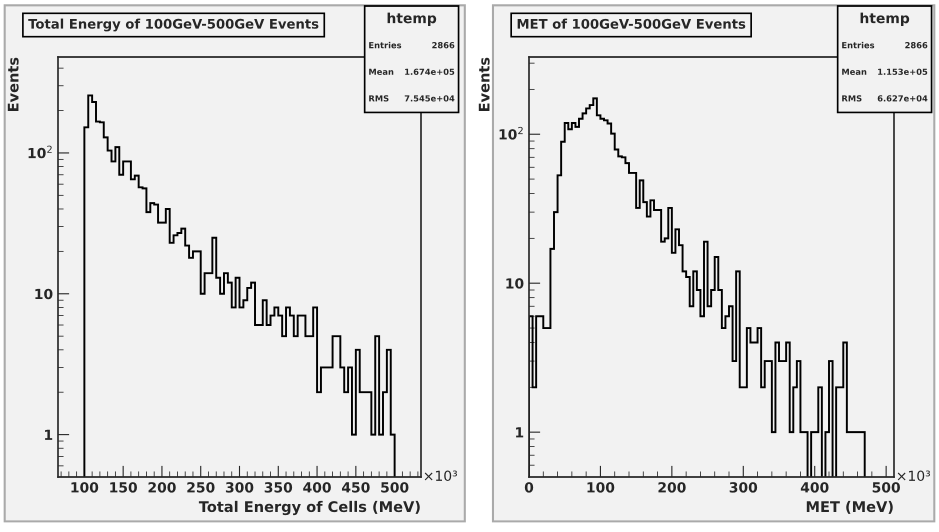 This screenshot has height=532, width=939. What do you see at coordinates (529, 487) in the screenshot?
I see `x-tick-label: 0` at bounding box center [529, 487].